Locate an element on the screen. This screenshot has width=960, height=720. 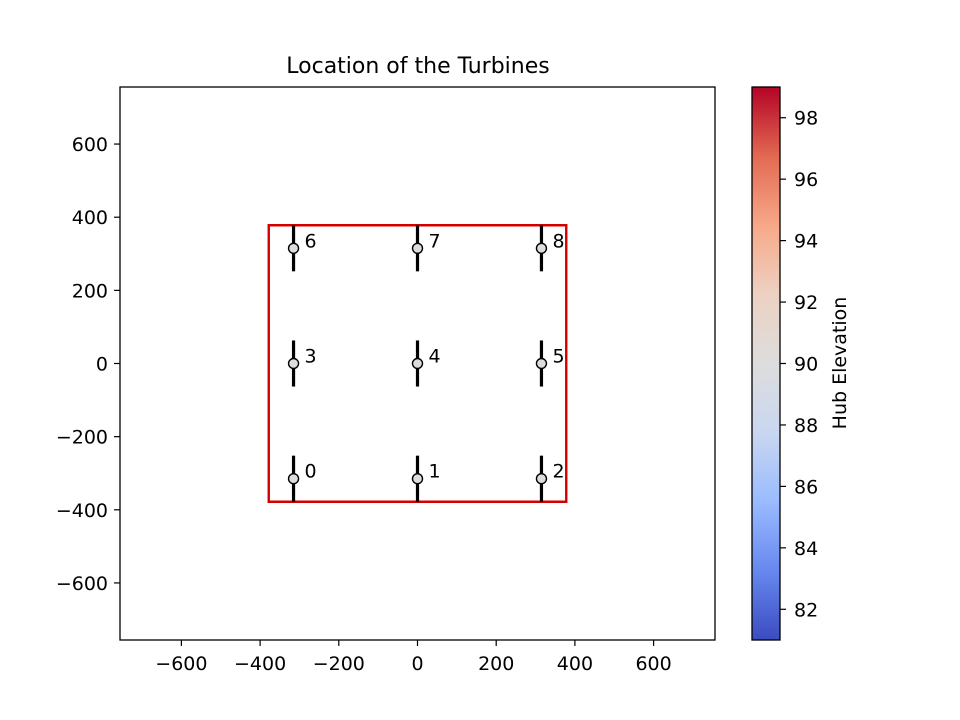
turbine-0: 0 is located at coordinates (302, 478).